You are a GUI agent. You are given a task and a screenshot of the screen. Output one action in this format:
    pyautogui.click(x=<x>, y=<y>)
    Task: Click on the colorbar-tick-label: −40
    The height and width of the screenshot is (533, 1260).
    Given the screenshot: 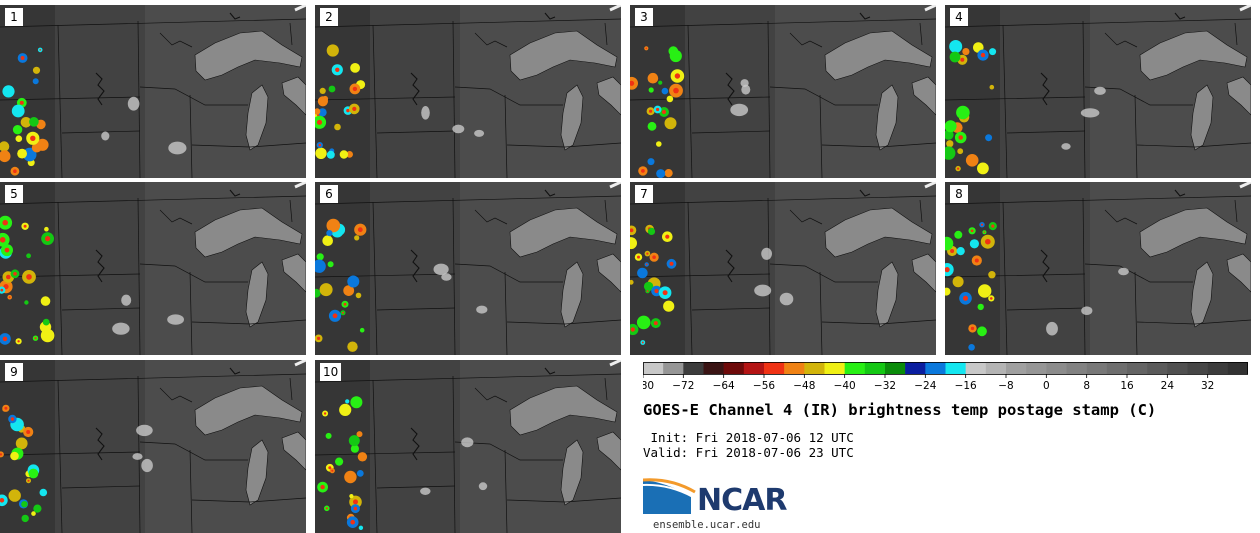 What is the action you would take?
    pyautogui.click(x=845, y=386)
    